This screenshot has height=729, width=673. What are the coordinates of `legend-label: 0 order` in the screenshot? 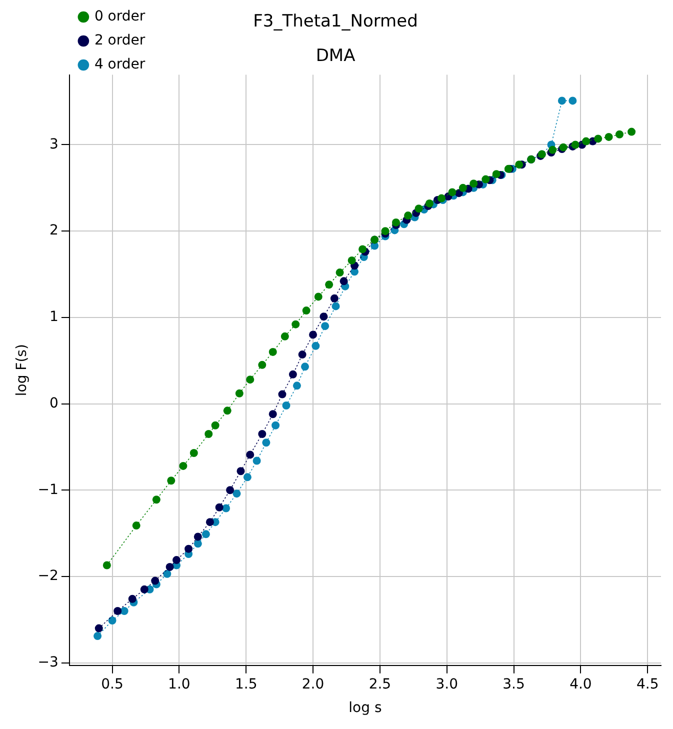 It's located at (120, 16).